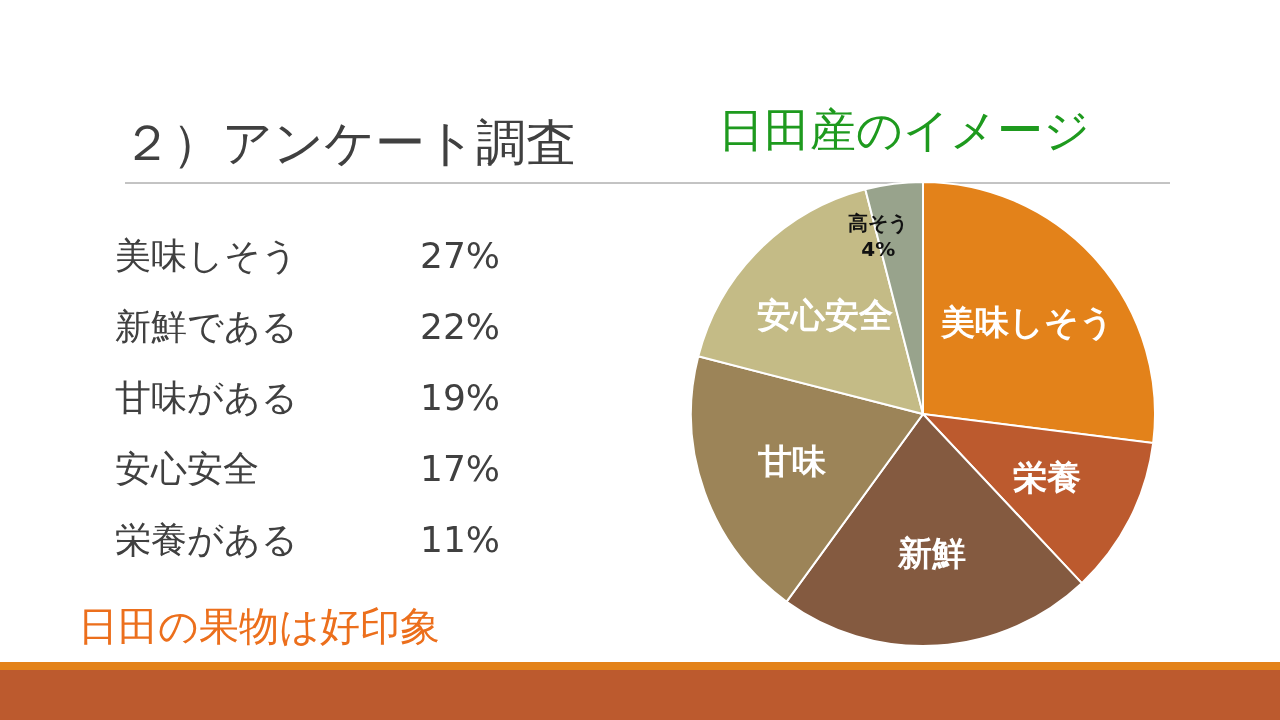 The width and height of the screenshot is (1280, 720). What do you see at coordinates (307, 255) in the screenshot?
I see `text: 美味しそう 27%` at bounding box center [307, 255].